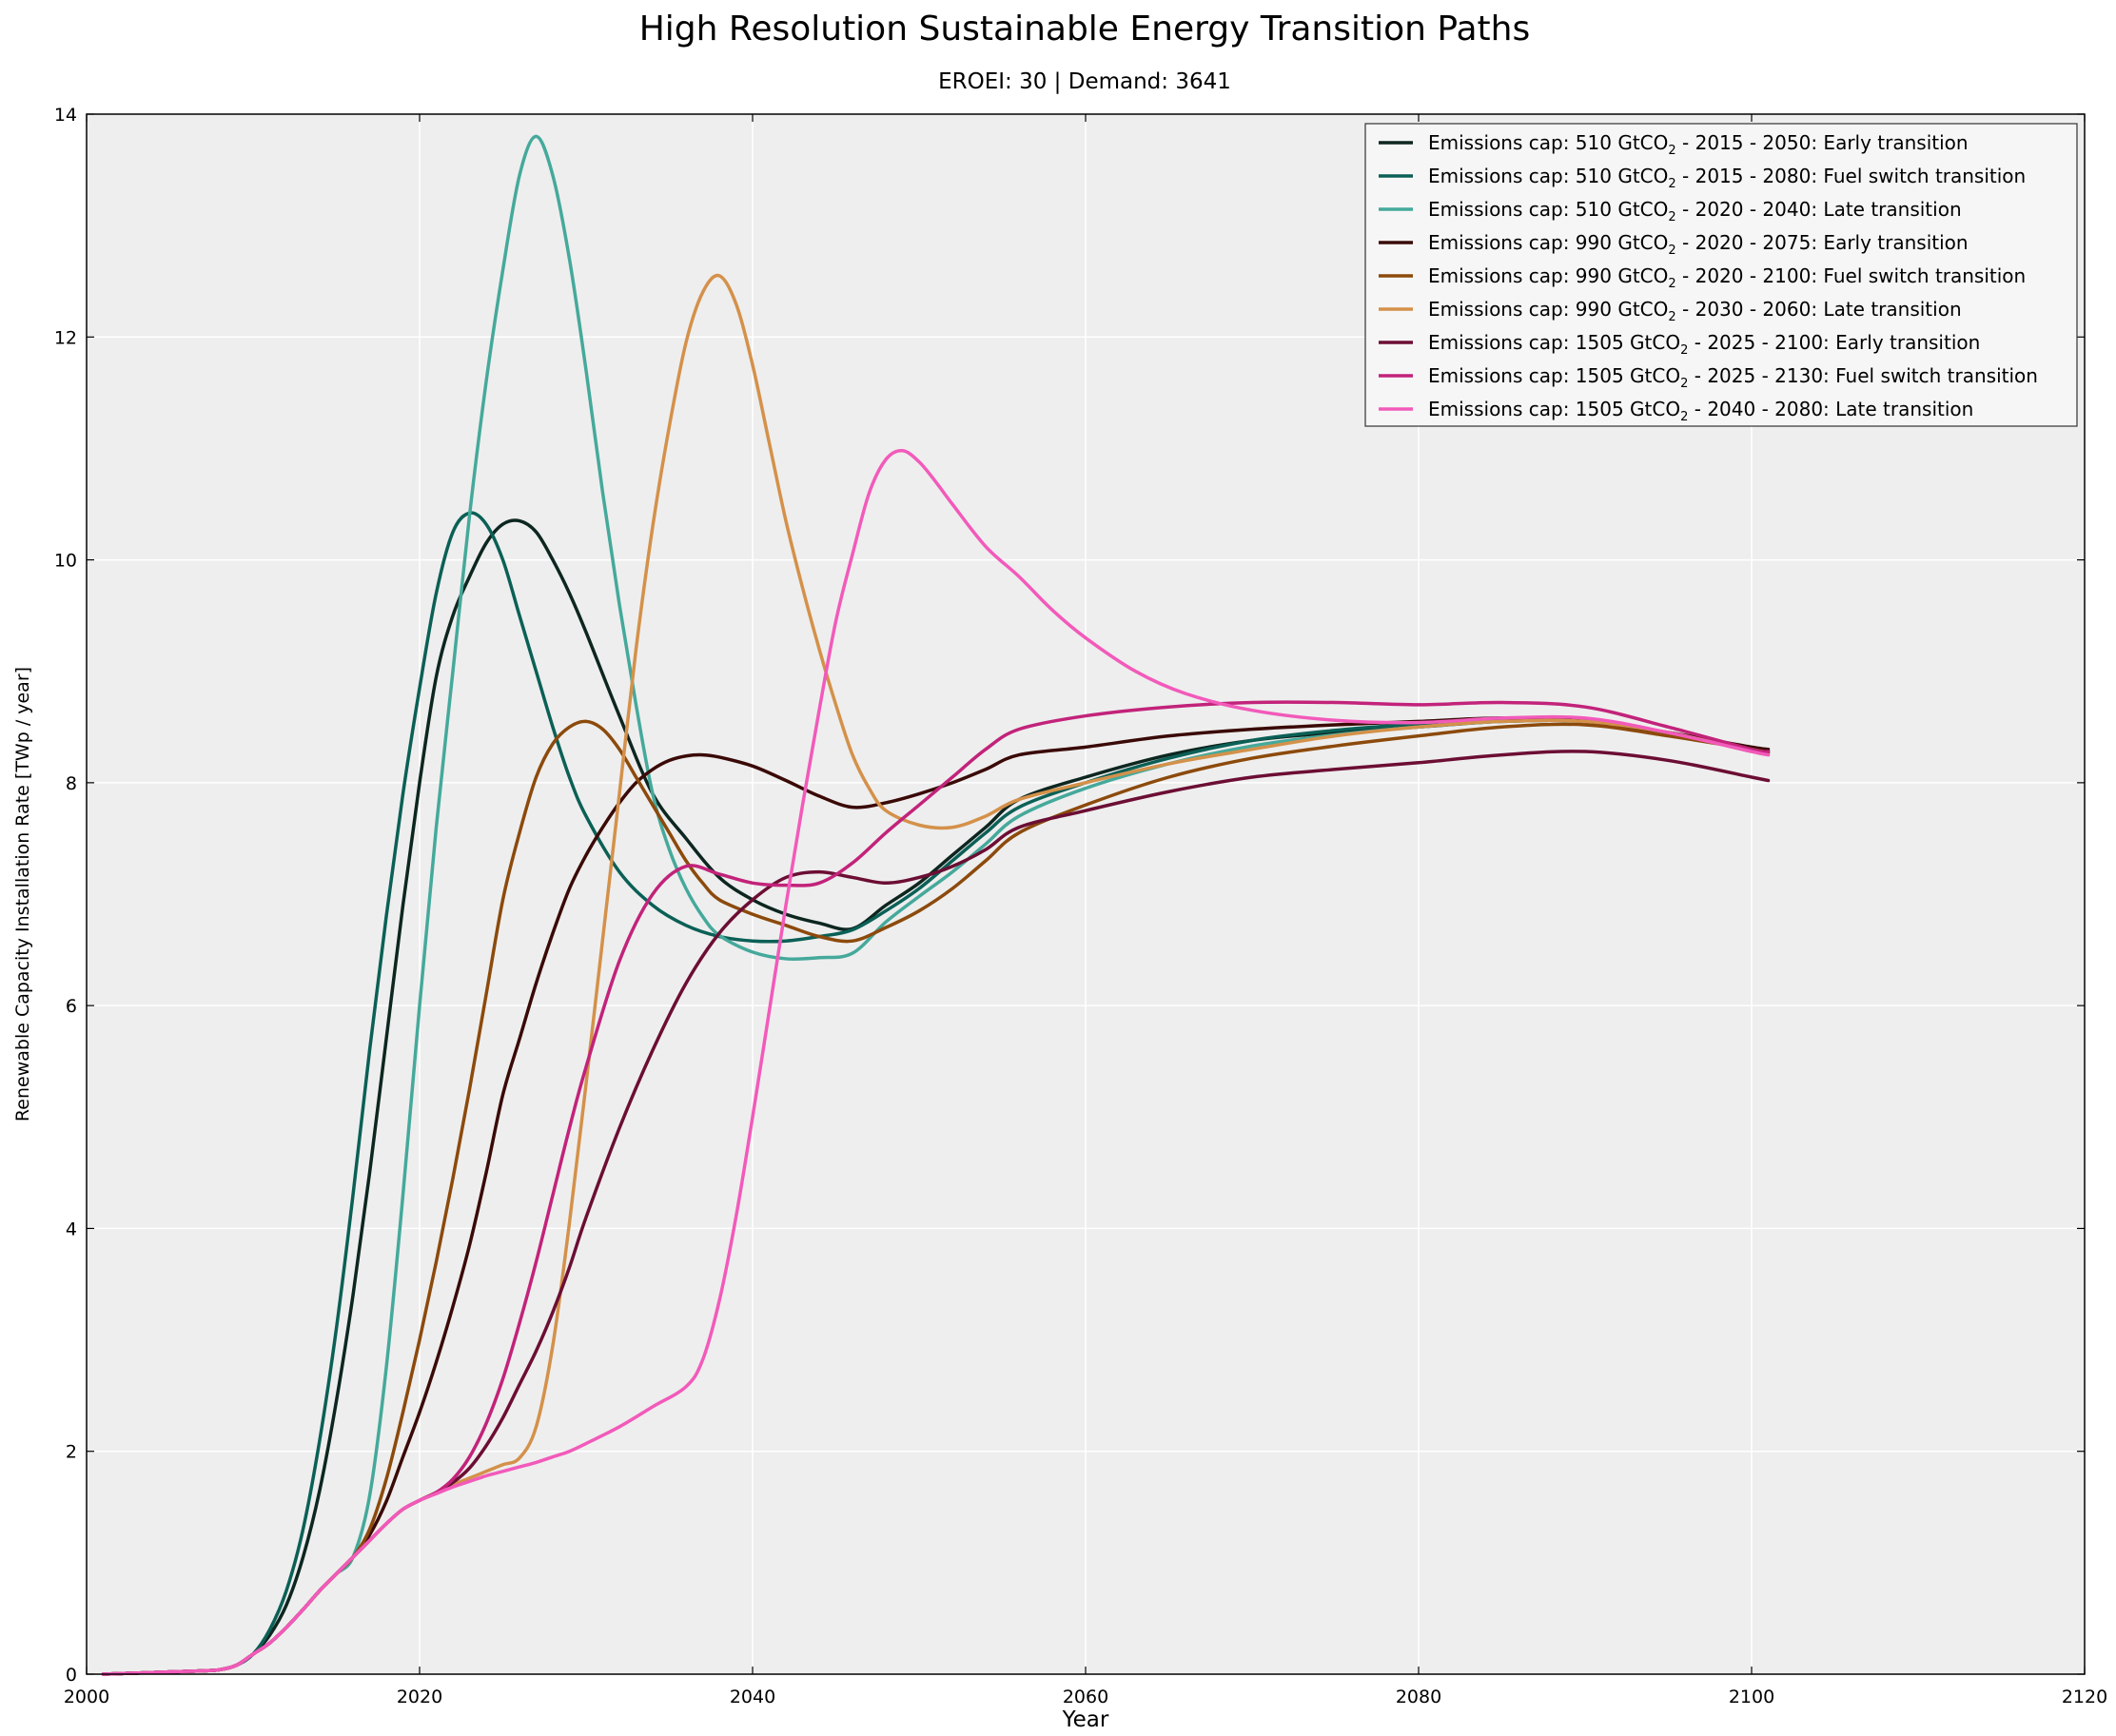 The image size is (2116, 1736). What do you see at coordinates (1863, 376) in the screenshot?
I see `legend-label-suffix: - 2025 - 2130: Fuel switch transition` at bounding box center [1863, 376].